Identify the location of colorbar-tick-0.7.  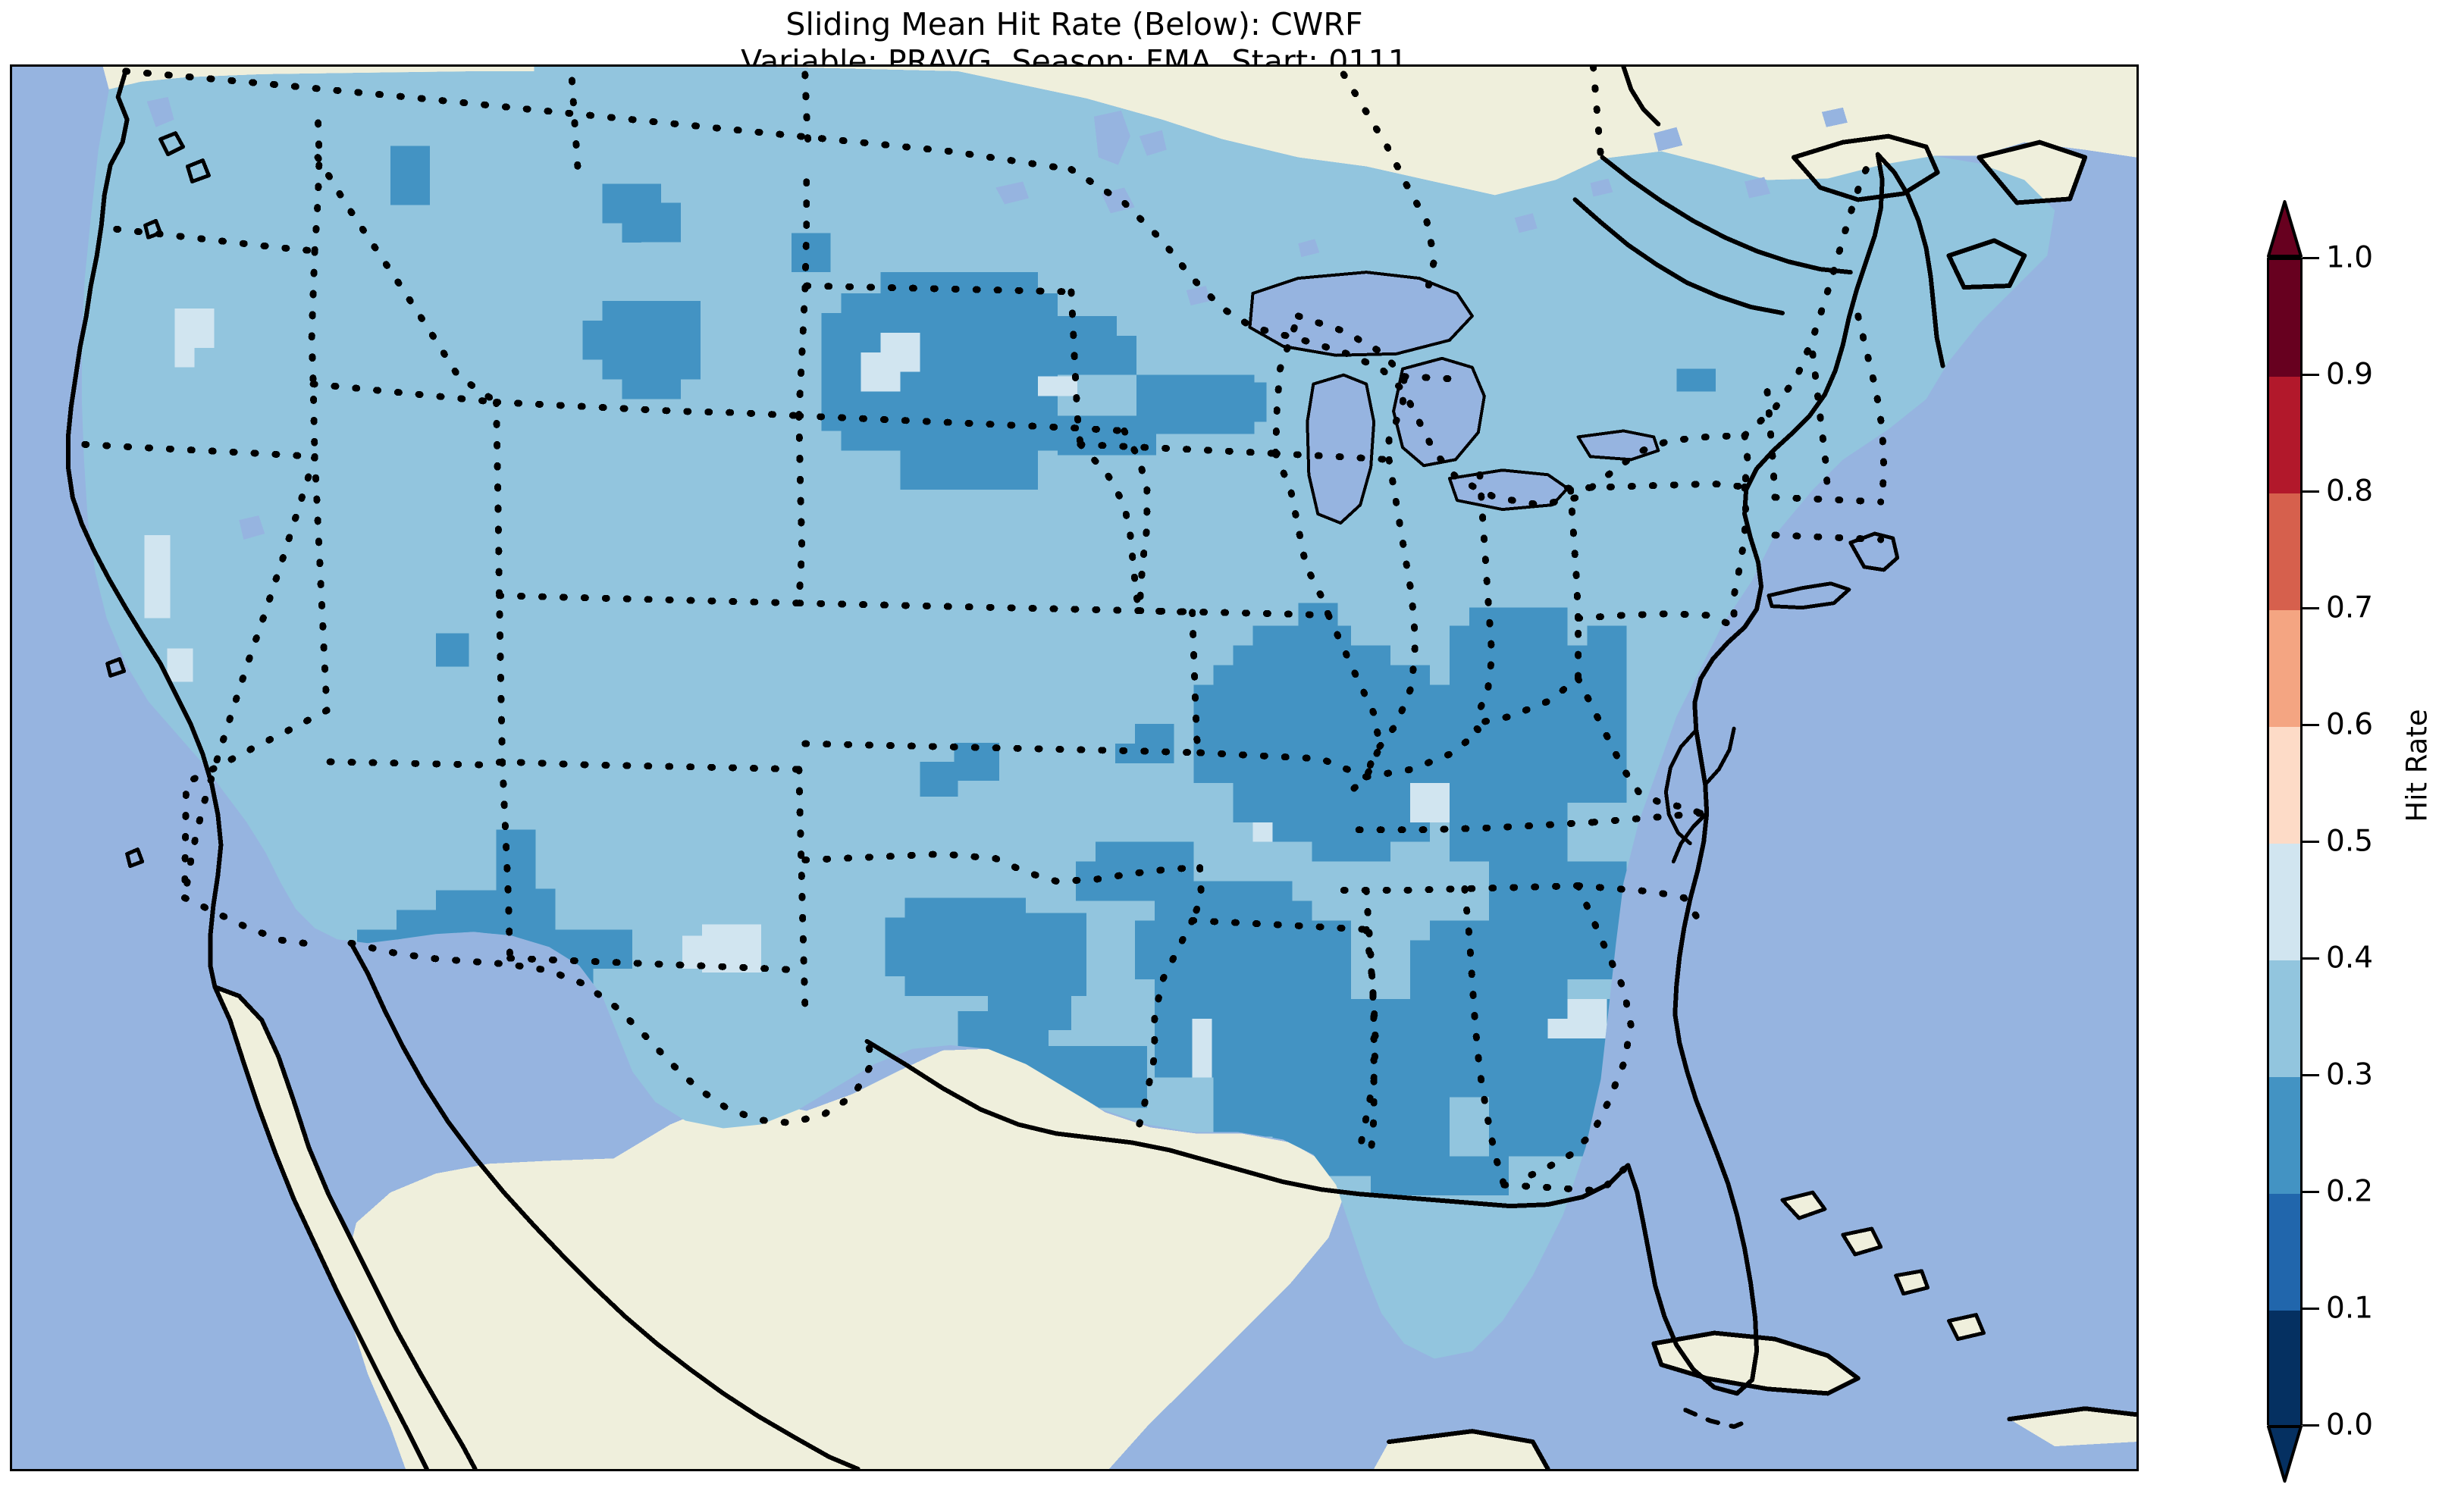
(2311, 607).